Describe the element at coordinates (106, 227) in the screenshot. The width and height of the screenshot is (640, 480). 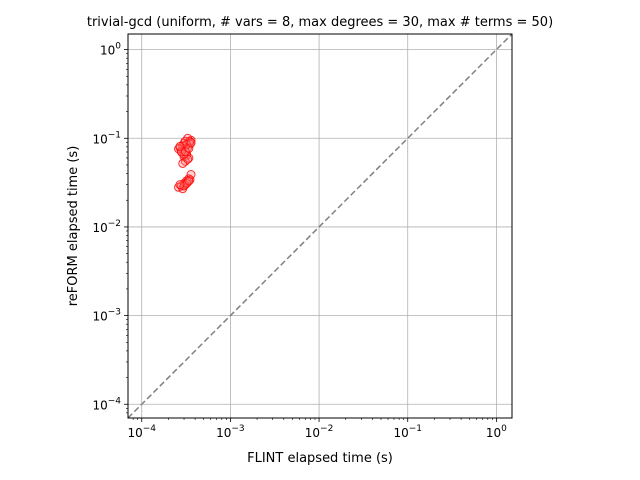
I see `y-tick-label: 10⁻²` at that location.